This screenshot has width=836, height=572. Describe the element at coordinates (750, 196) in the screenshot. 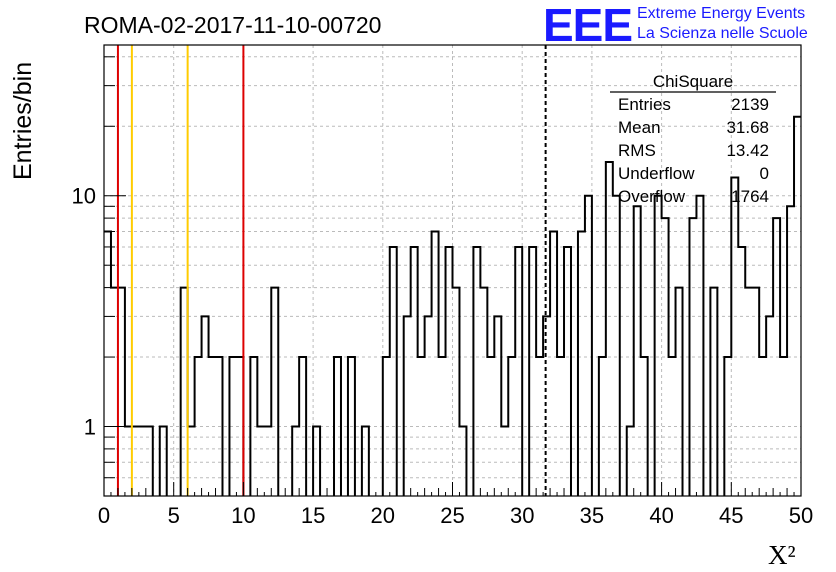

I see `stats-value: 1764` at that location.